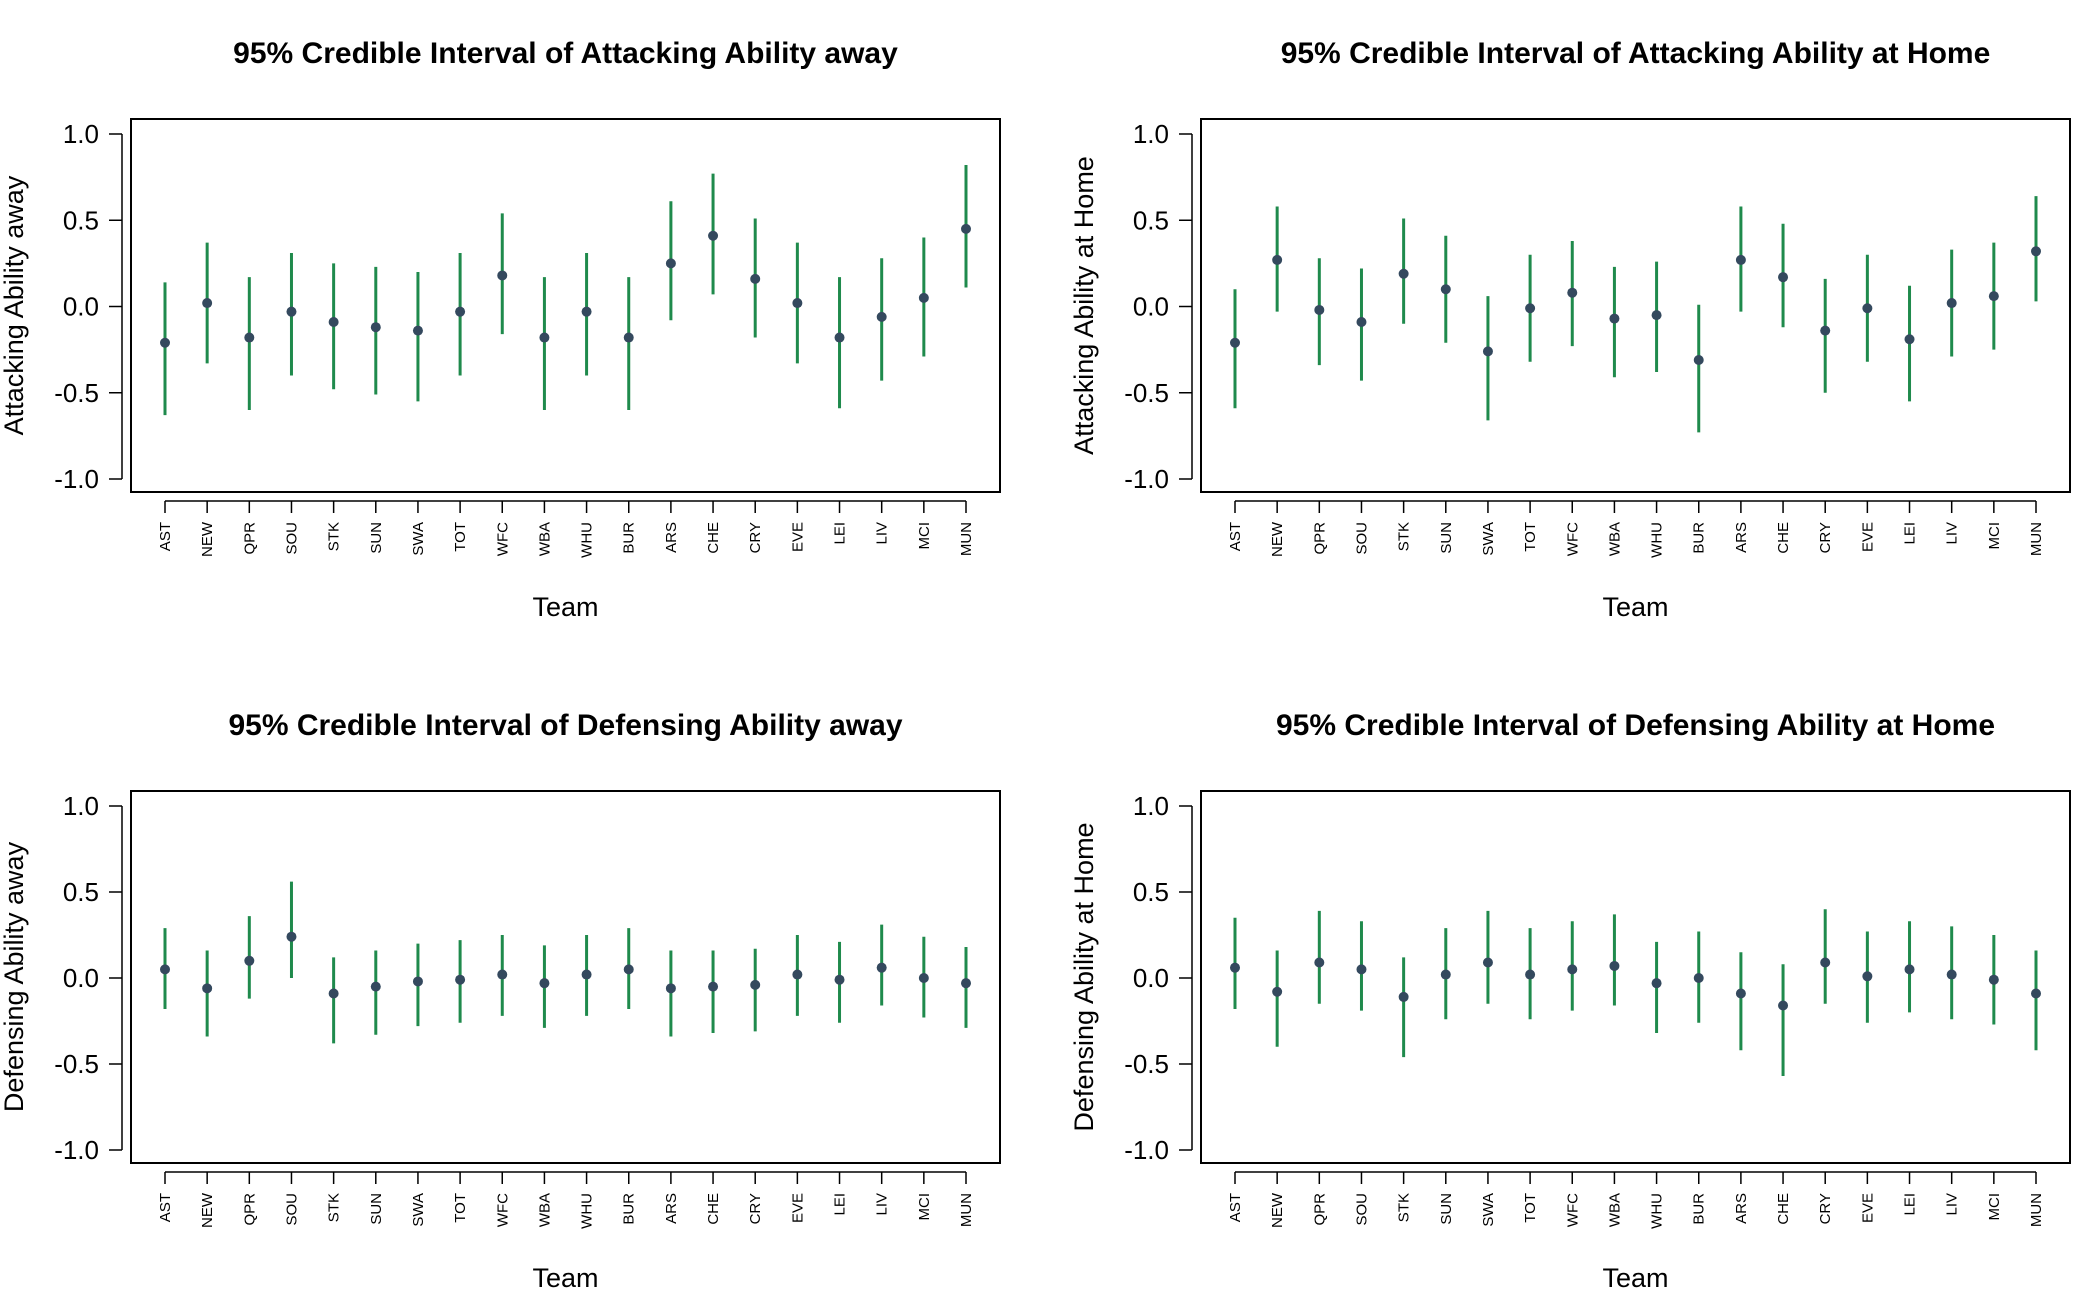 The image size is (2100, 1292). What do you see at coordinates (14, 976) in the screenshot?
I see `y-axis-label: Defensing Ability away` at bounding box center [14, 976].